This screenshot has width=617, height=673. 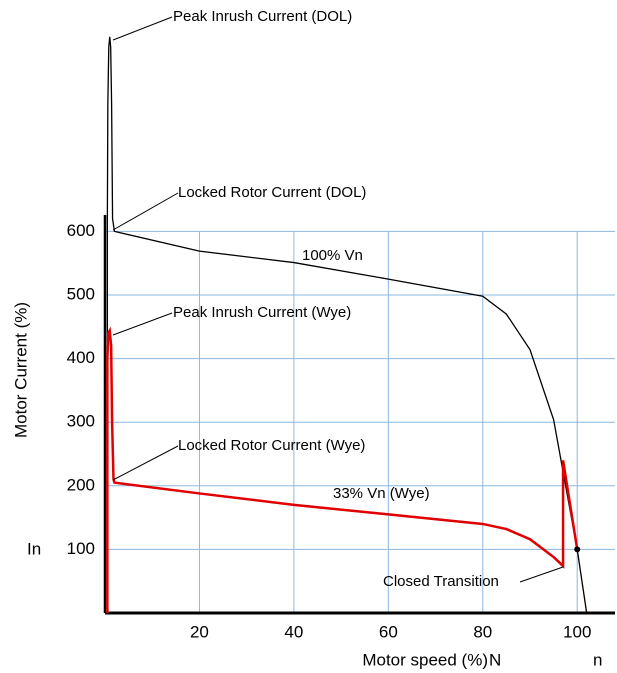 What do you see at coordinates (577, 549) in the screenshot?
I see `marker-point` at bounding box center [577, 549].